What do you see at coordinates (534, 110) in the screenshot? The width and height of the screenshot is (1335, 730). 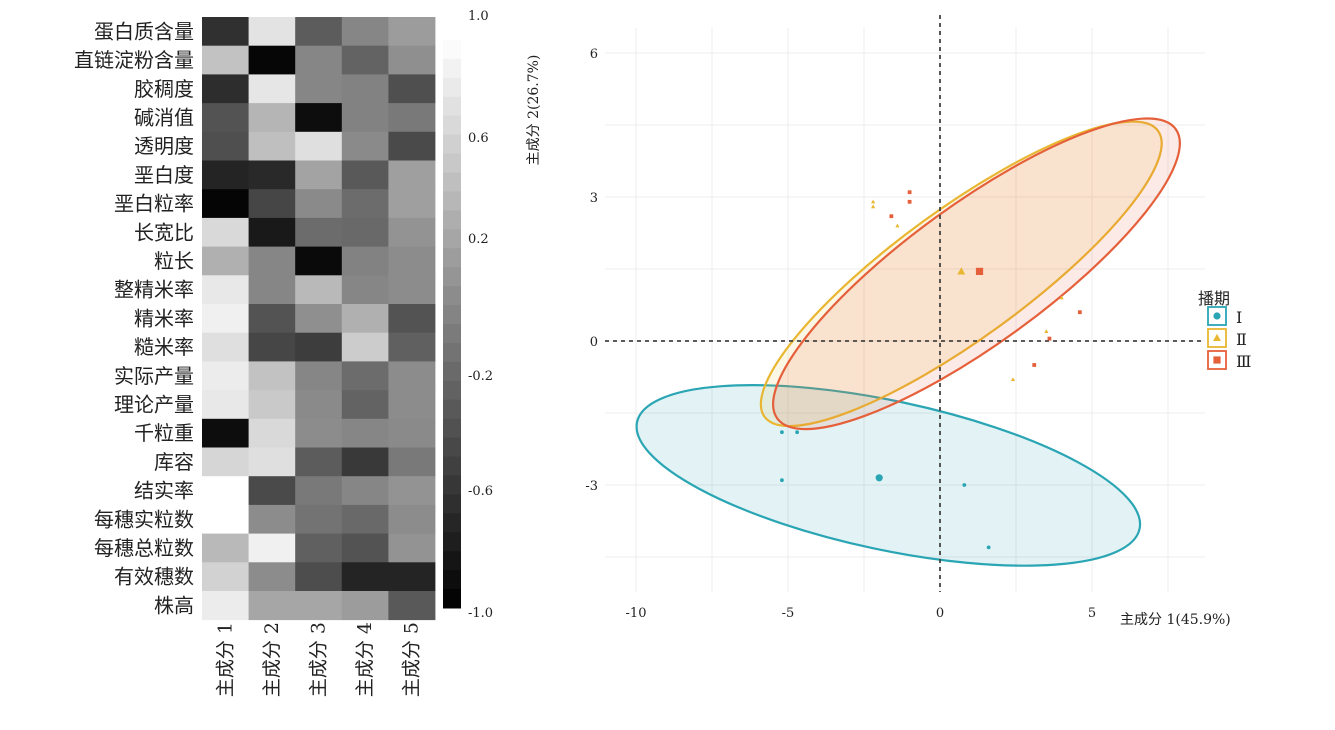 I see `y-axis-label: 主成分 2(26.7%)` at bounding box center [534, 110].